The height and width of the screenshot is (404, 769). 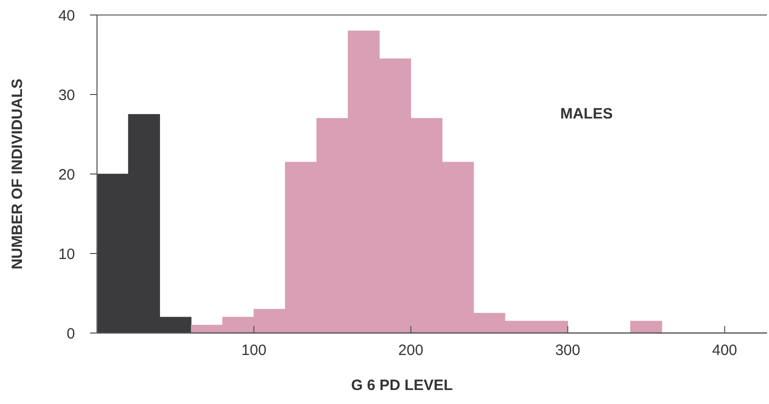 I want to click on y-tick-label: 0, so click(x=70, y=333).